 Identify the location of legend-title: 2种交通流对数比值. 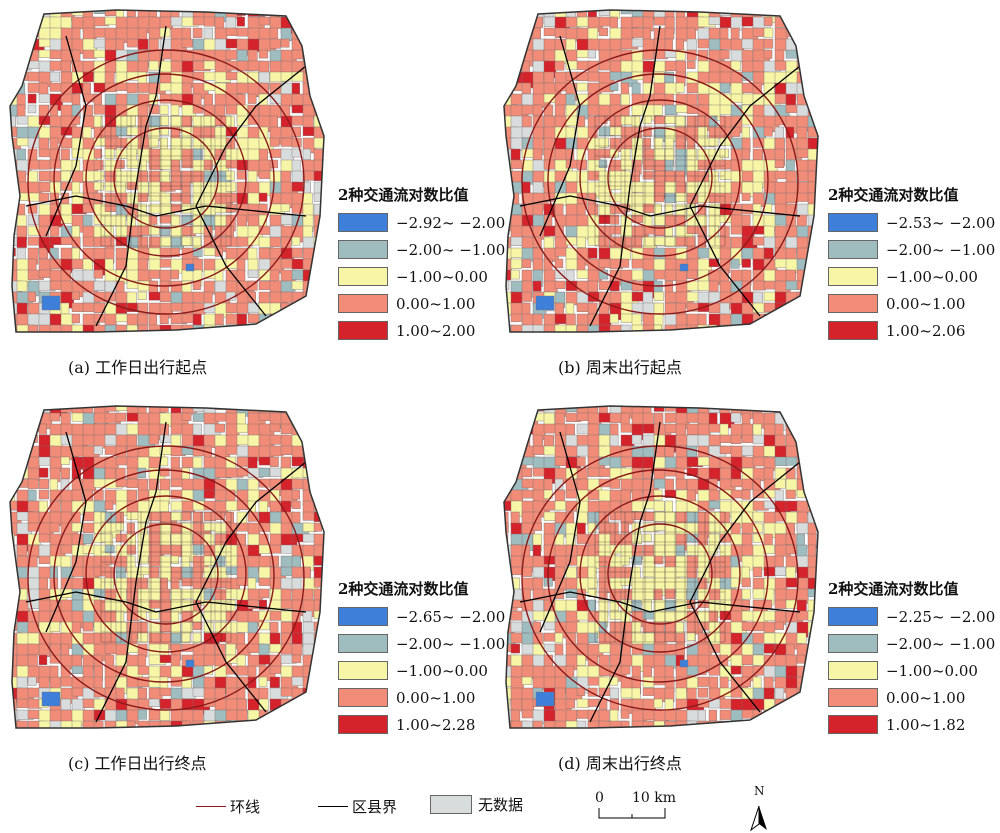
(893, 195).